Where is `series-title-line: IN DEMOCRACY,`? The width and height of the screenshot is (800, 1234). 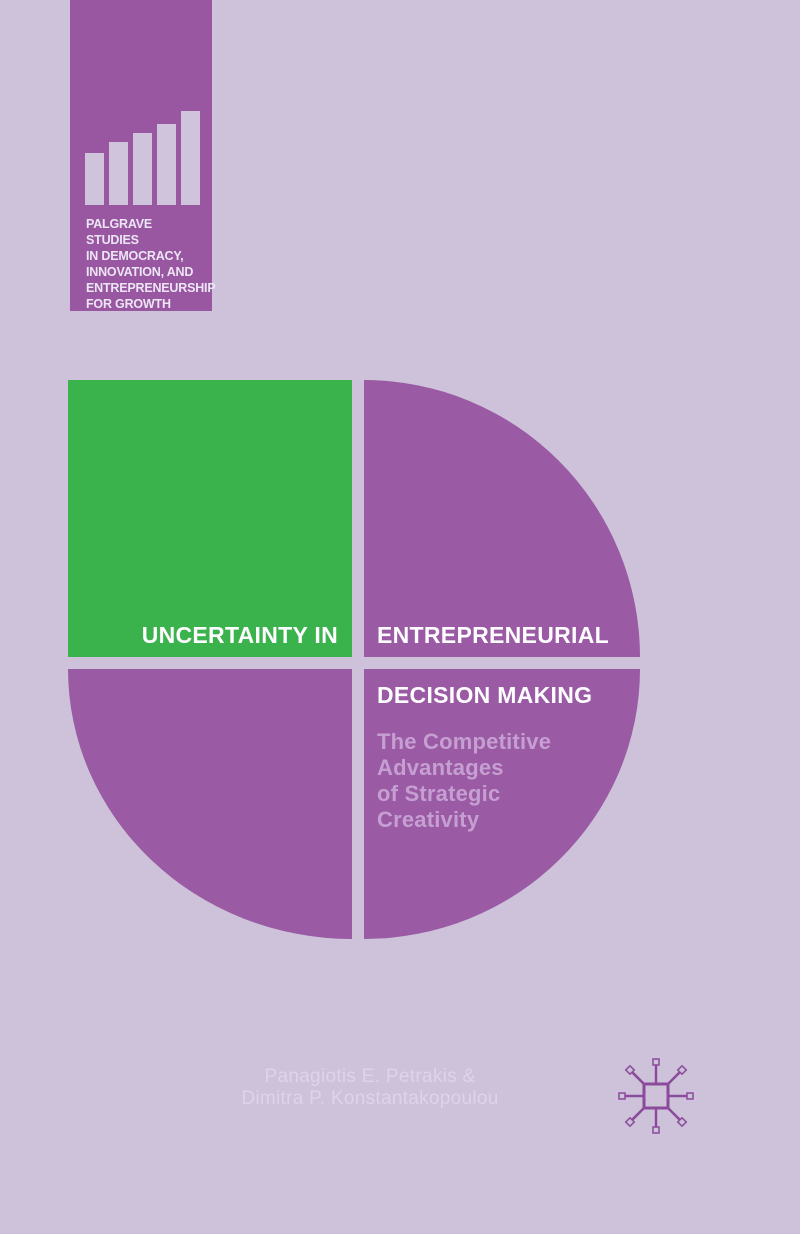 series-title-line: IN DEMOCRACY, is located at coordinates (135, 256).